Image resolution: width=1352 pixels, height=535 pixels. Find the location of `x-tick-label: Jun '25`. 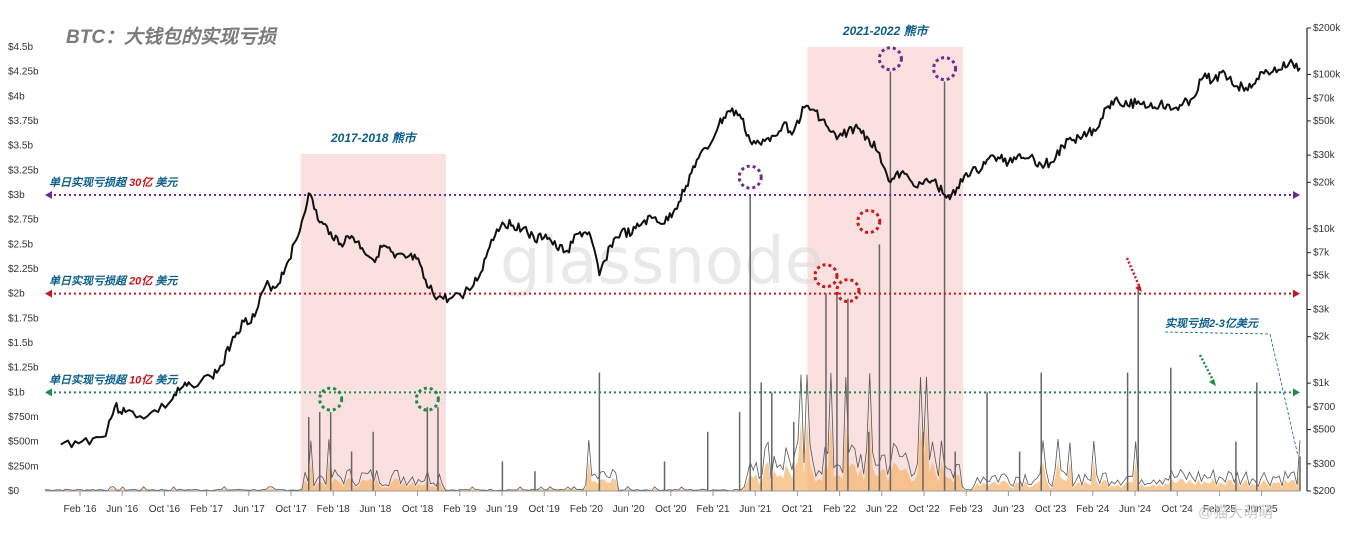

x-tick-label: Jun '25 is located at coordinates (1262, 509).